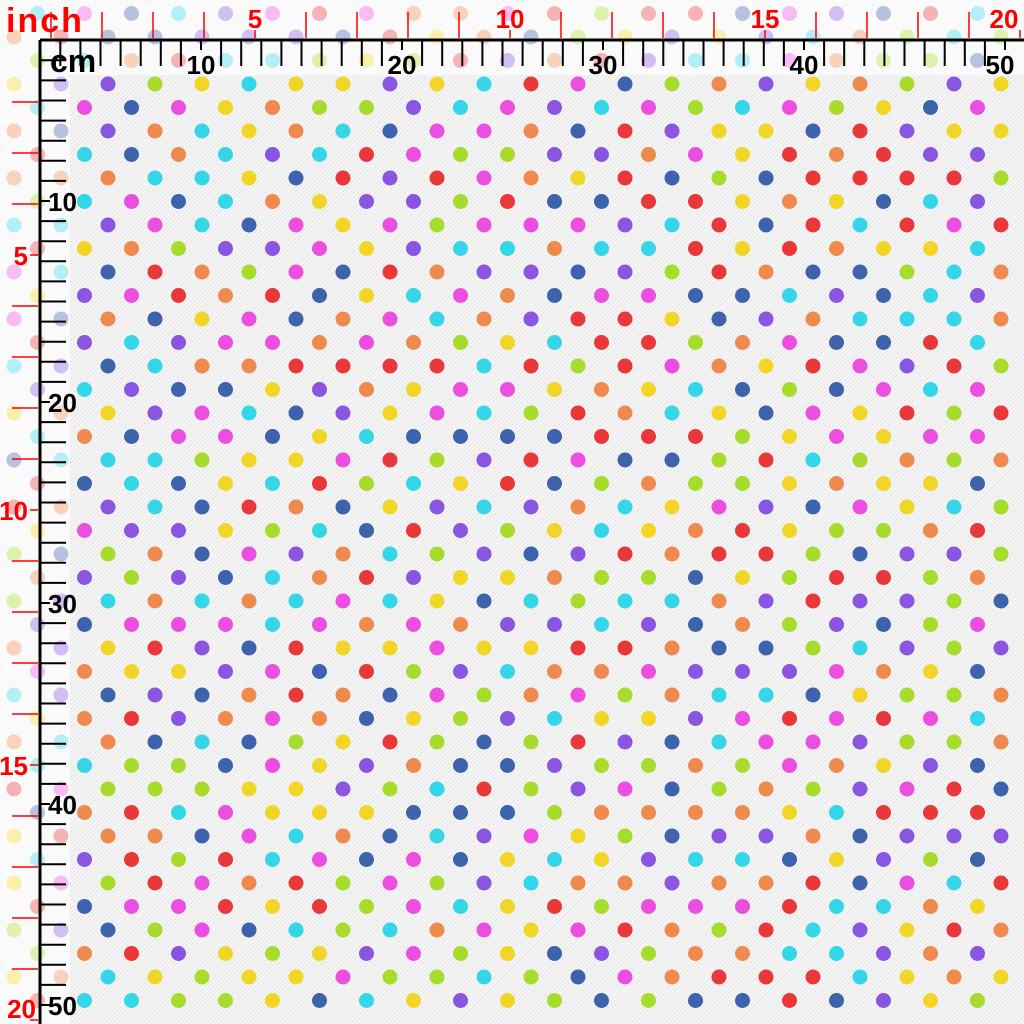 The image size is (1024, 1024). I want to click on cm-label-left: 50, so click(62, 1006).